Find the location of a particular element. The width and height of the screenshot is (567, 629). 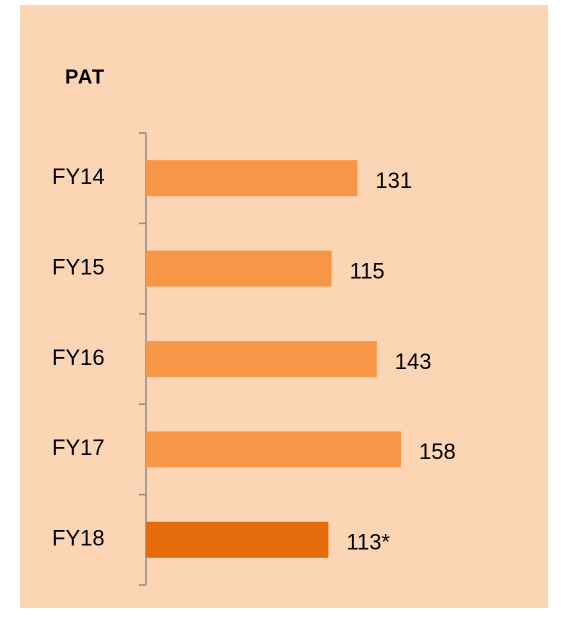

category-label: FY14 is located at coordinates (78, 176).